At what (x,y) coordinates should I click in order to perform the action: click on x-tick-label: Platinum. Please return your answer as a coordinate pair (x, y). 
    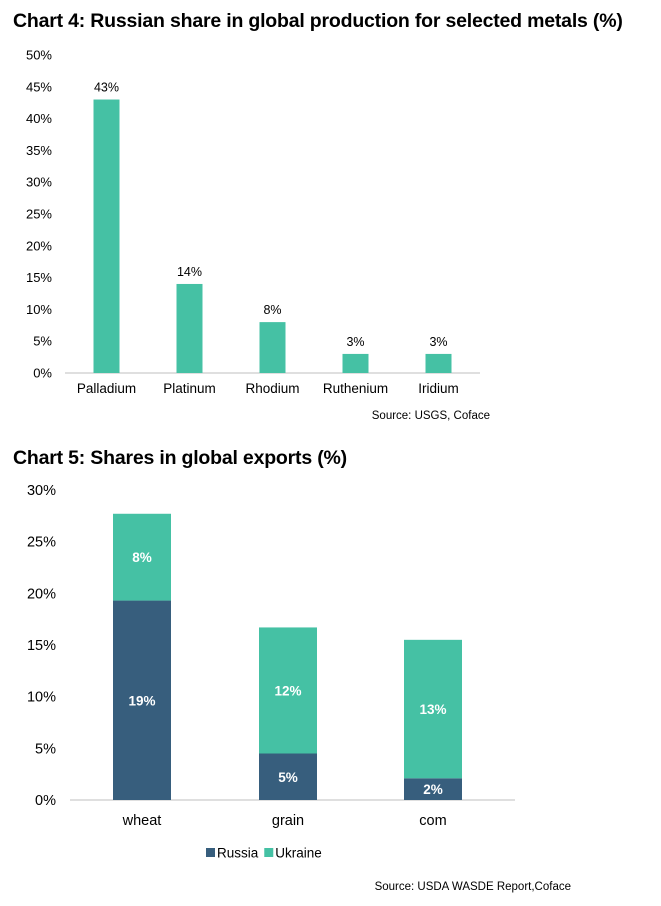
    Looking at the image, I should click on (189, 388).